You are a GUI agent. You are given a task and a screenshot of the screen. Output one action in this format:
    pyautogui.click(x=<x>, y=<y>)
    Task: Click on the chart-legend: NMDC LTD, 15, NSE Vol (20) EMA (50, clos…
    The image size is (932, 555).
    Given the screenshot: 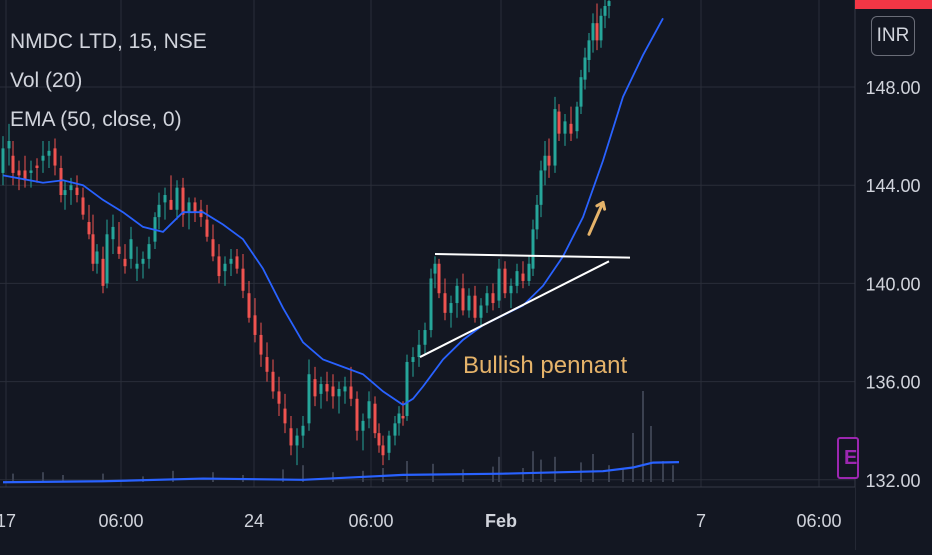 What is the action you would take?
    pyautogui.click(x=108, y=80)
    